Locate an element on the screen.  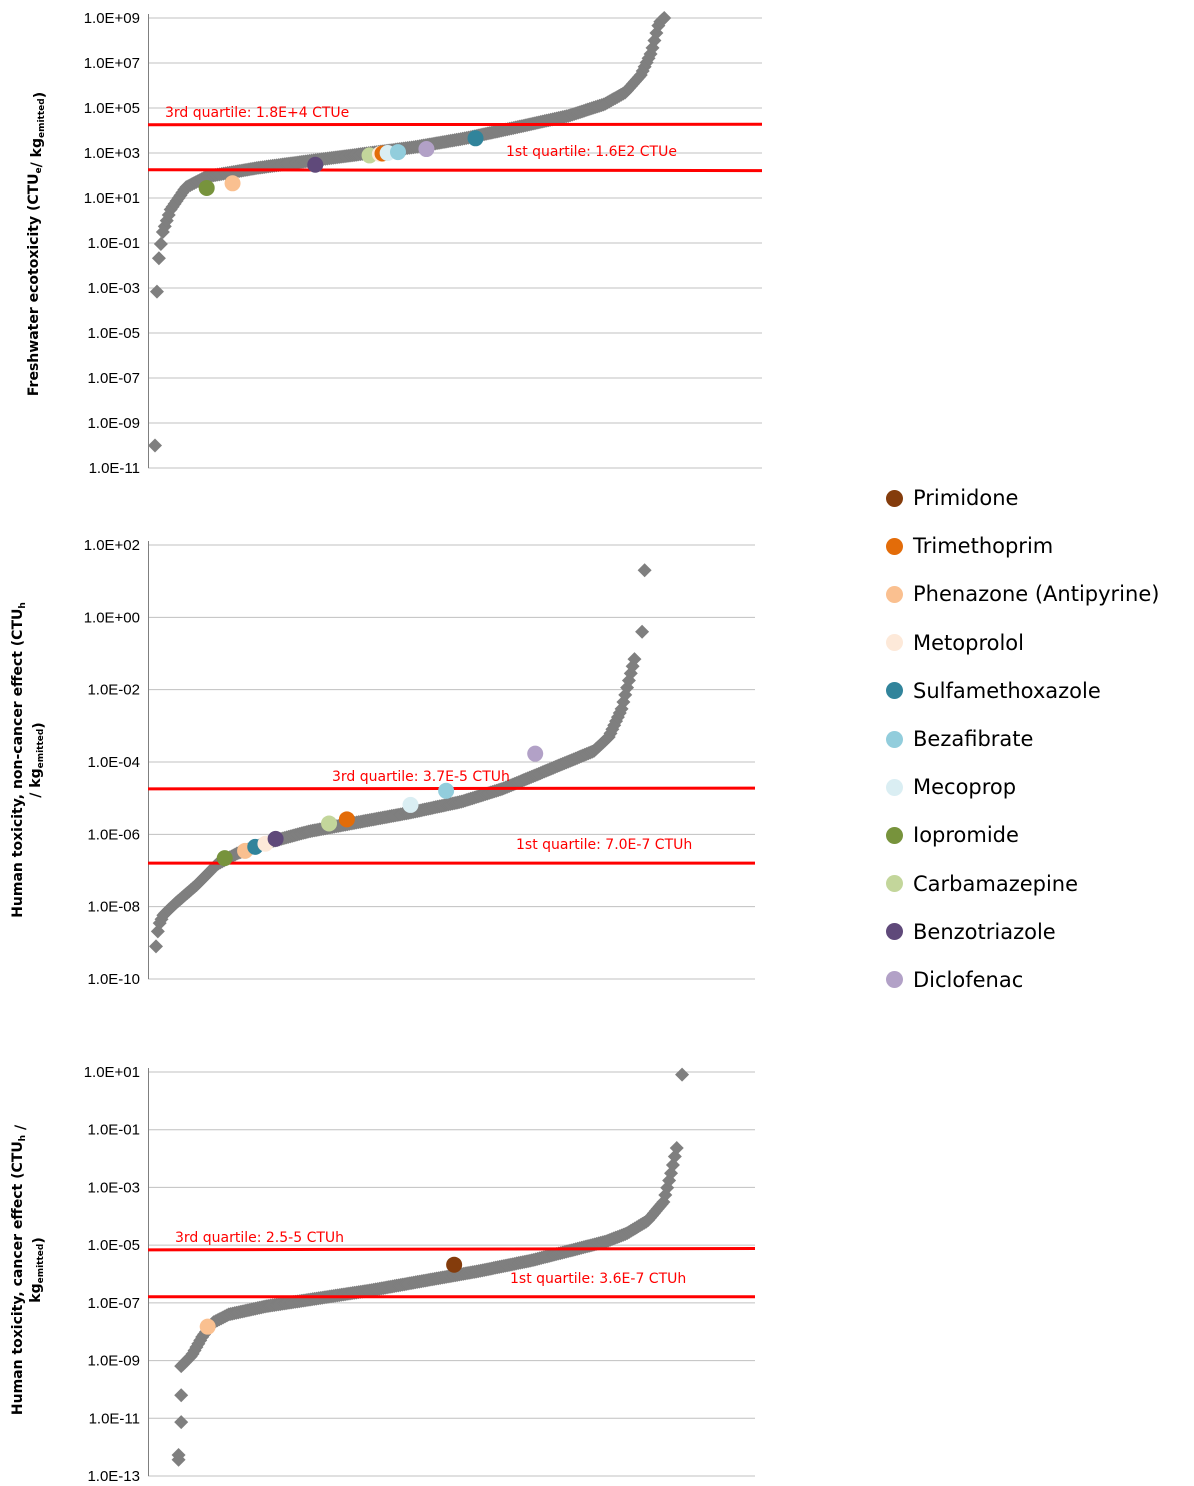
legend-item-iopromide: Iopromide is located at coordinates (1022, 835).